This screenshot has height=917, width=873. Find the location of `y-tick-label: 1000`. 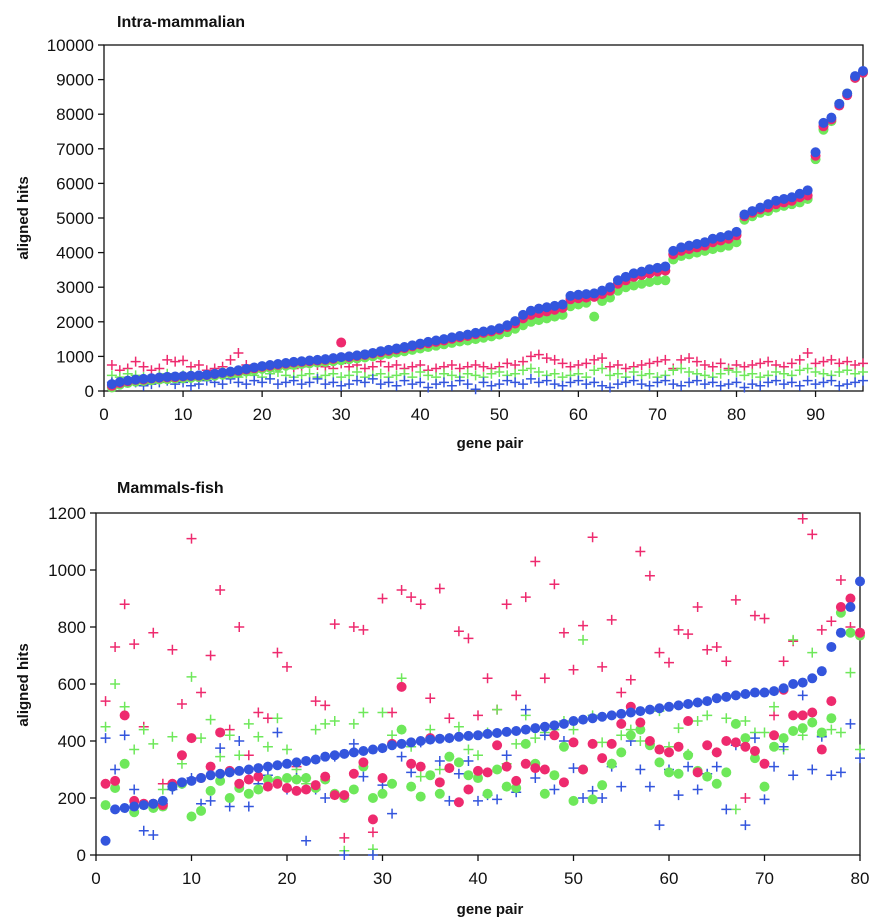

y-tick-label: 1000 is located at coordinates (75, 356).